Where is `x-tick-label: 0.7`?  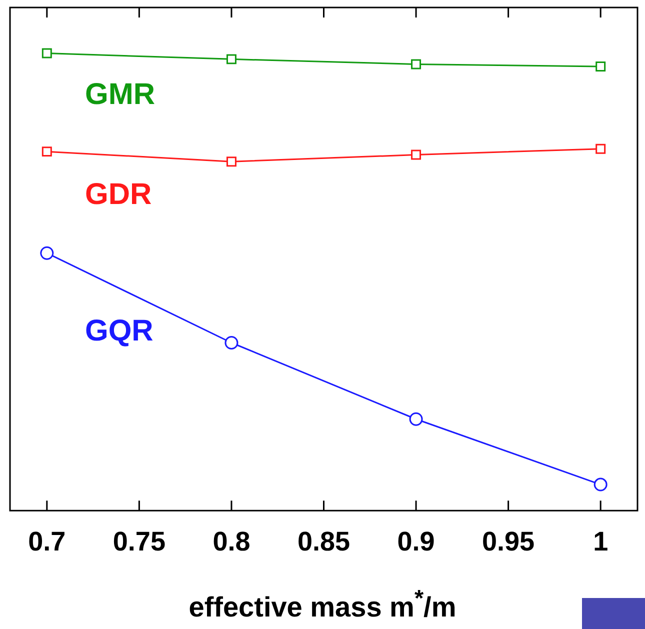
x-tick-label: 0.7 is located at coordinates (47, 541).